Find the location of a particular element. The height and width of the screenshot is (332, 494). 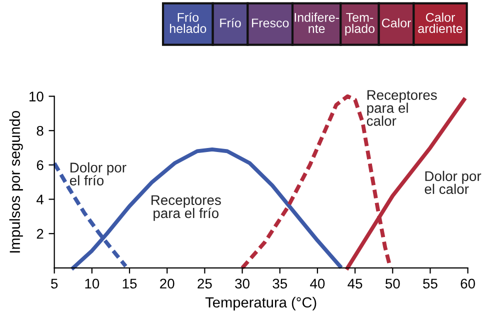

text: Tem- plado is located at coordinates (360, 24).